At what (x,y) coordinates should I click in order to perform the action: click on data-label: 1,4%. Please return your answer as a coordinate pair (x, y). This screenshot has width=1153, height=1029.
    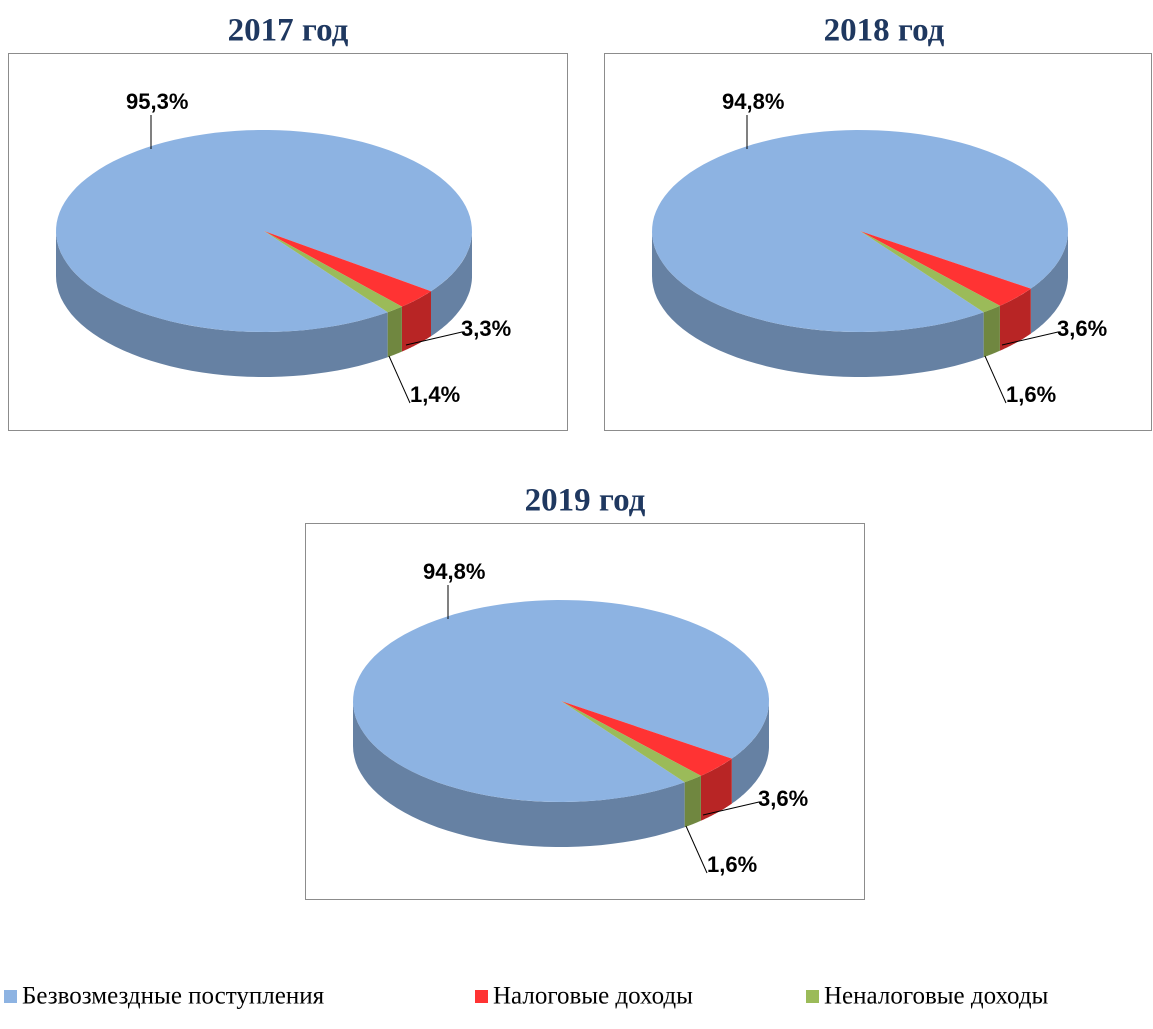
    Looking at the image, I should click on (435, 394).